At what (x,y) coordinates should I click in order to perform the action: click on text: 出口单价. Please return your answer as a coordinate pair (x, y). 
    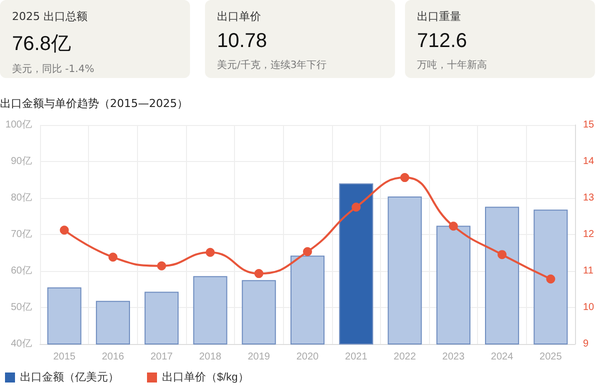
    Looking at the image, I should click on (239, 16).